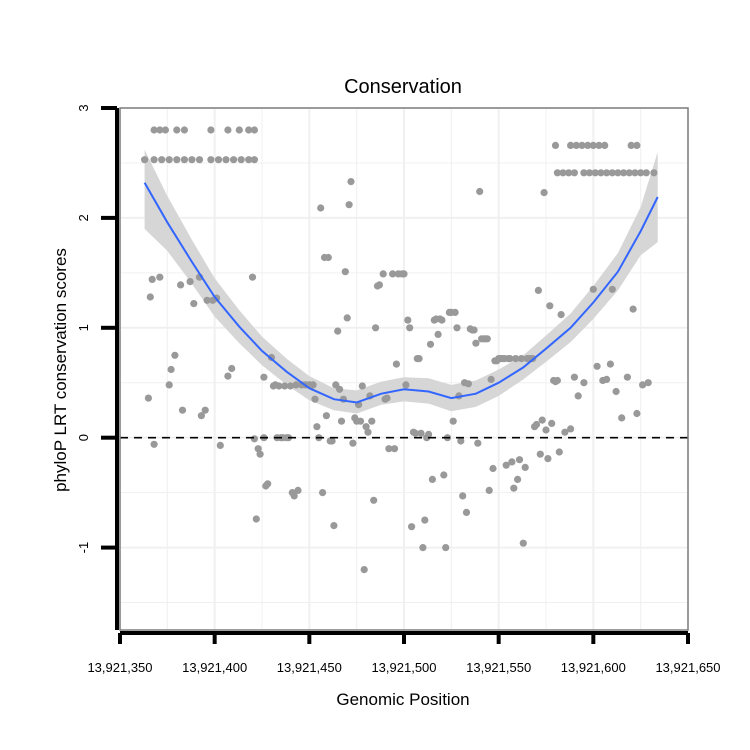 Image resolution: width=750 pixels, height=750 pixels. Describe the element at coordinates (309, 667) in the screenshot. I see `x-tick-label: 13,921,450` at that location.